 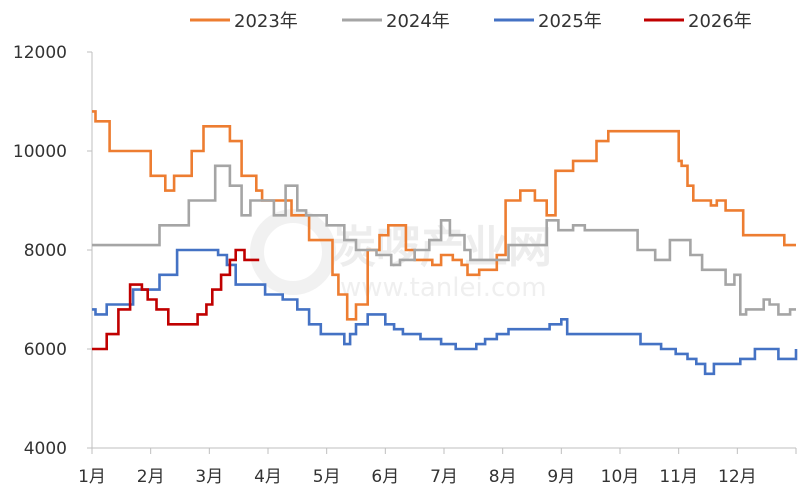 What do you see at coordinates (151, 477) in the screenshot?
I see `x-tick-label: 2月` at bounding box center [151, 477].